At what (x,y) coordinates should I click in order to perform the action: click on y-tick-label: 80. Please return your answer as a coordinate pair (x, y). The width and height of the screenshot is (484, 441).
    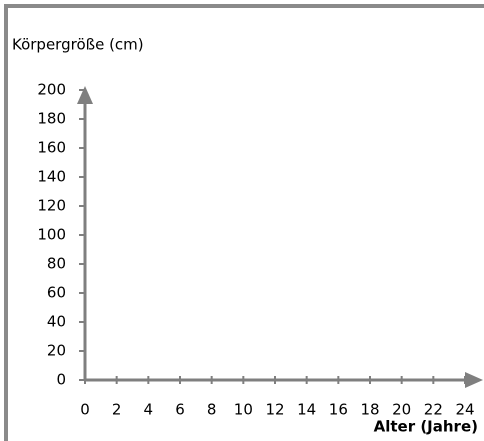
    Looking at the image, I should click on (56, 264).